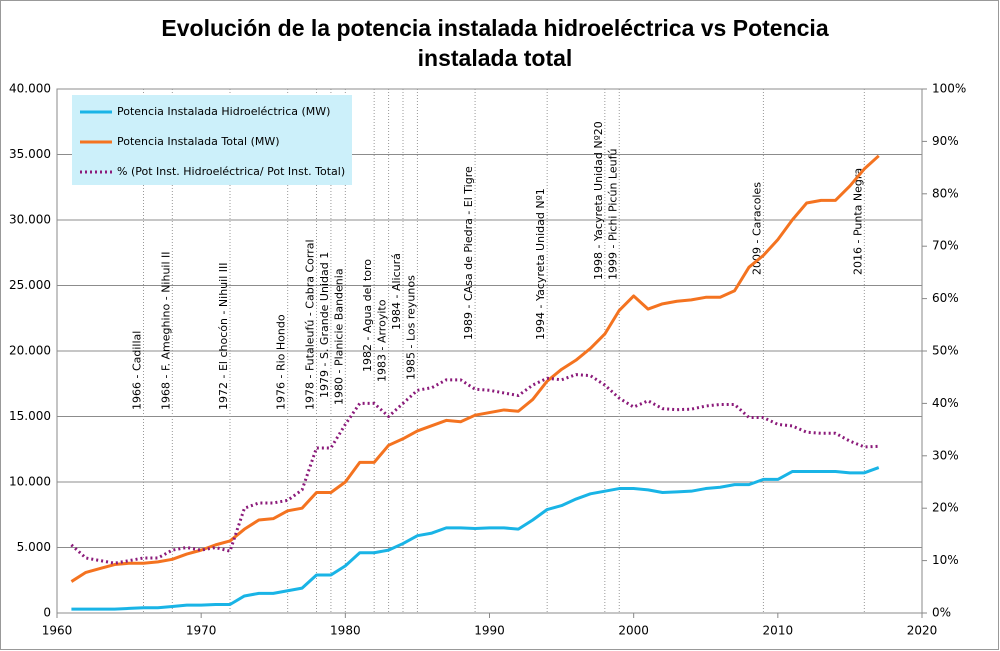 The width and height of the screenshot is (1000, 651). I want to click on y2-tick-label: 40%, so click(945, 403).